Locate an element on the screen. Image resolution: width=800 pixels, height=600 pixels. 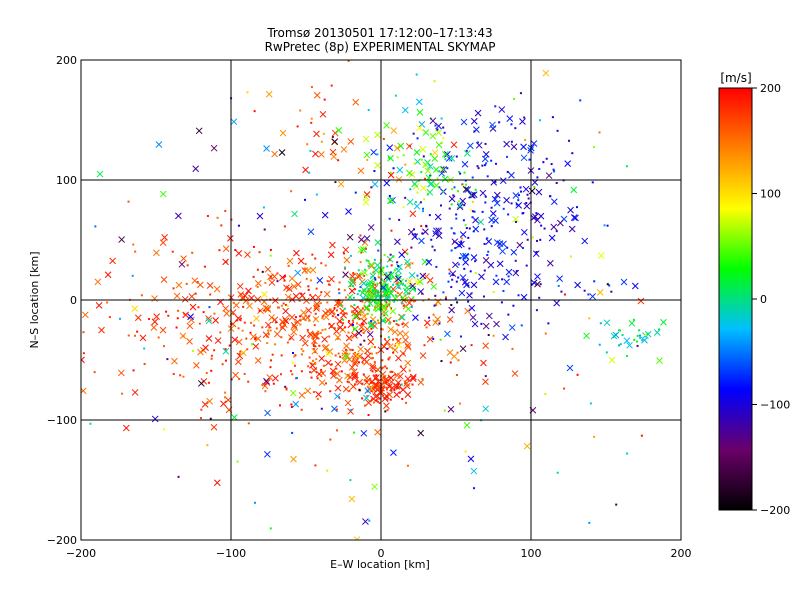
x-tick-label: 0 is located at coordinates (381, 553).